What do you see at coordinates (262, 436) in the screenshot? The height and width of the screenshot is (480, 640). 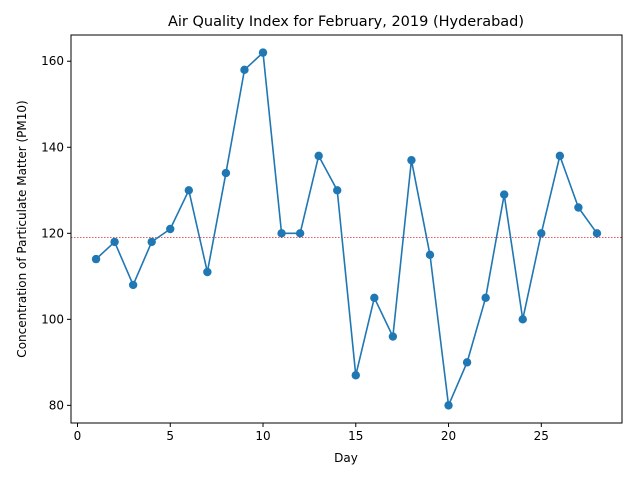 I see `x-tick-label: 10` at bounding box center [262, 436].